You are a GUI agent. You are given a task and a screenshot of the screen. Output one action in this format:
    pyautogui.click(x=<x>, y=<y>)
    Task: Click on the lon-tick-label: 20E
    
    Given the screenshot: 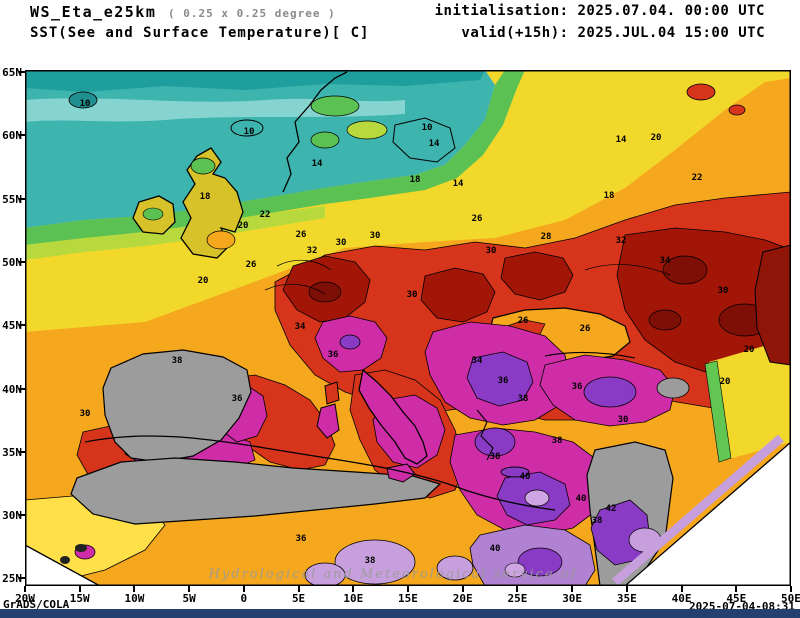 What is the action you would take?
    pyautogui.click(x=462, y=598)
    